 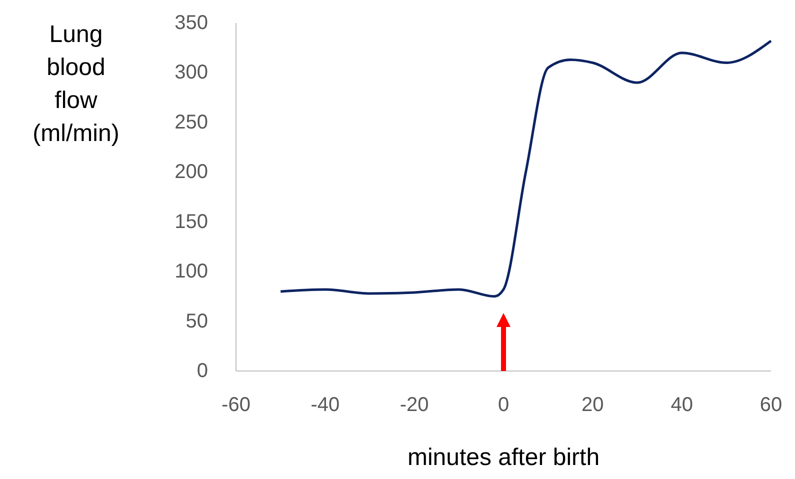 I want to click on x-axis-title: minutes after birth, so click(x=503, y=457).